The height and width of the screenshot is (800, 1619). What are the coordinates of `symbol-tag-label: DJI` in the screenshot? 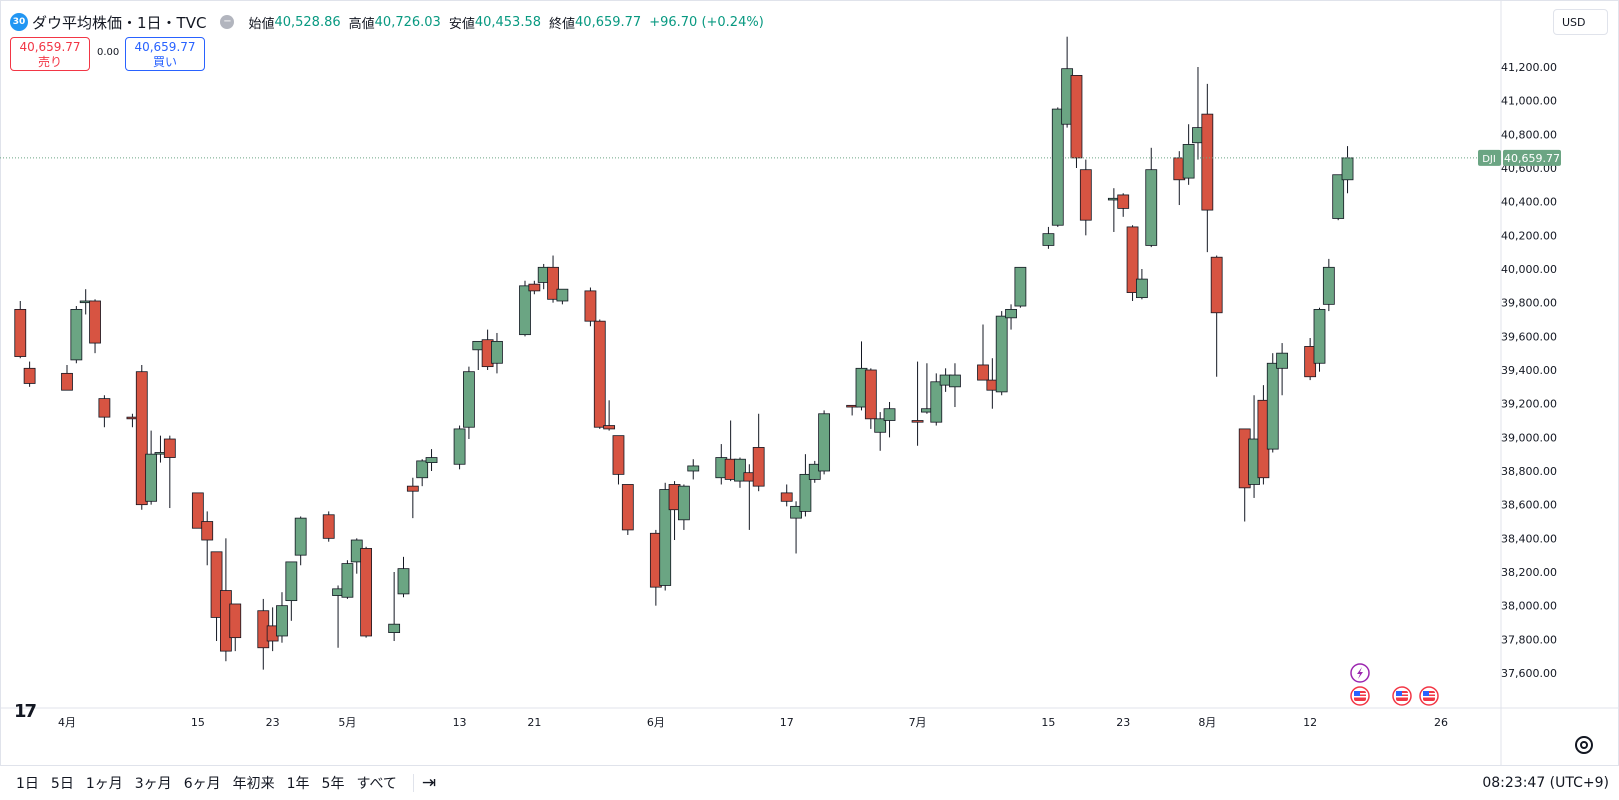 It's located at (1489, 159).